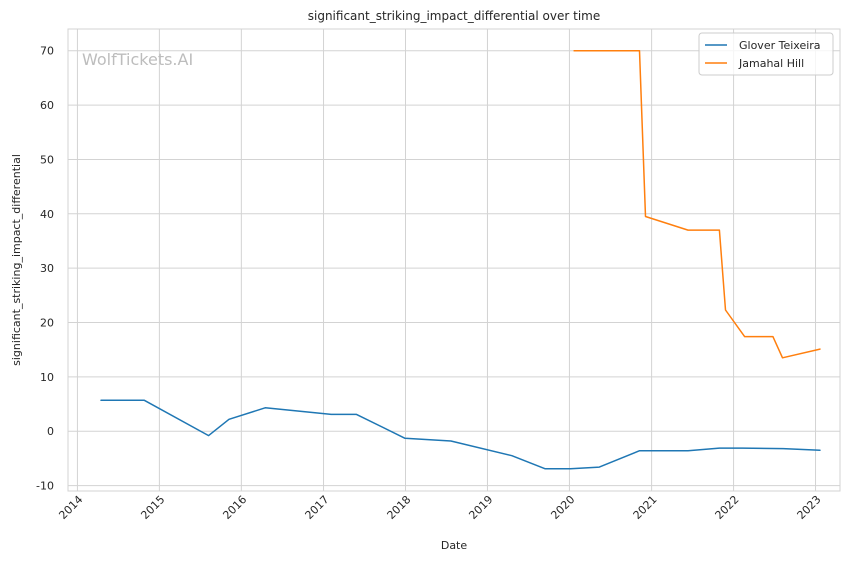  I want to click on x-tick-label: 2014, so click(70, 507).